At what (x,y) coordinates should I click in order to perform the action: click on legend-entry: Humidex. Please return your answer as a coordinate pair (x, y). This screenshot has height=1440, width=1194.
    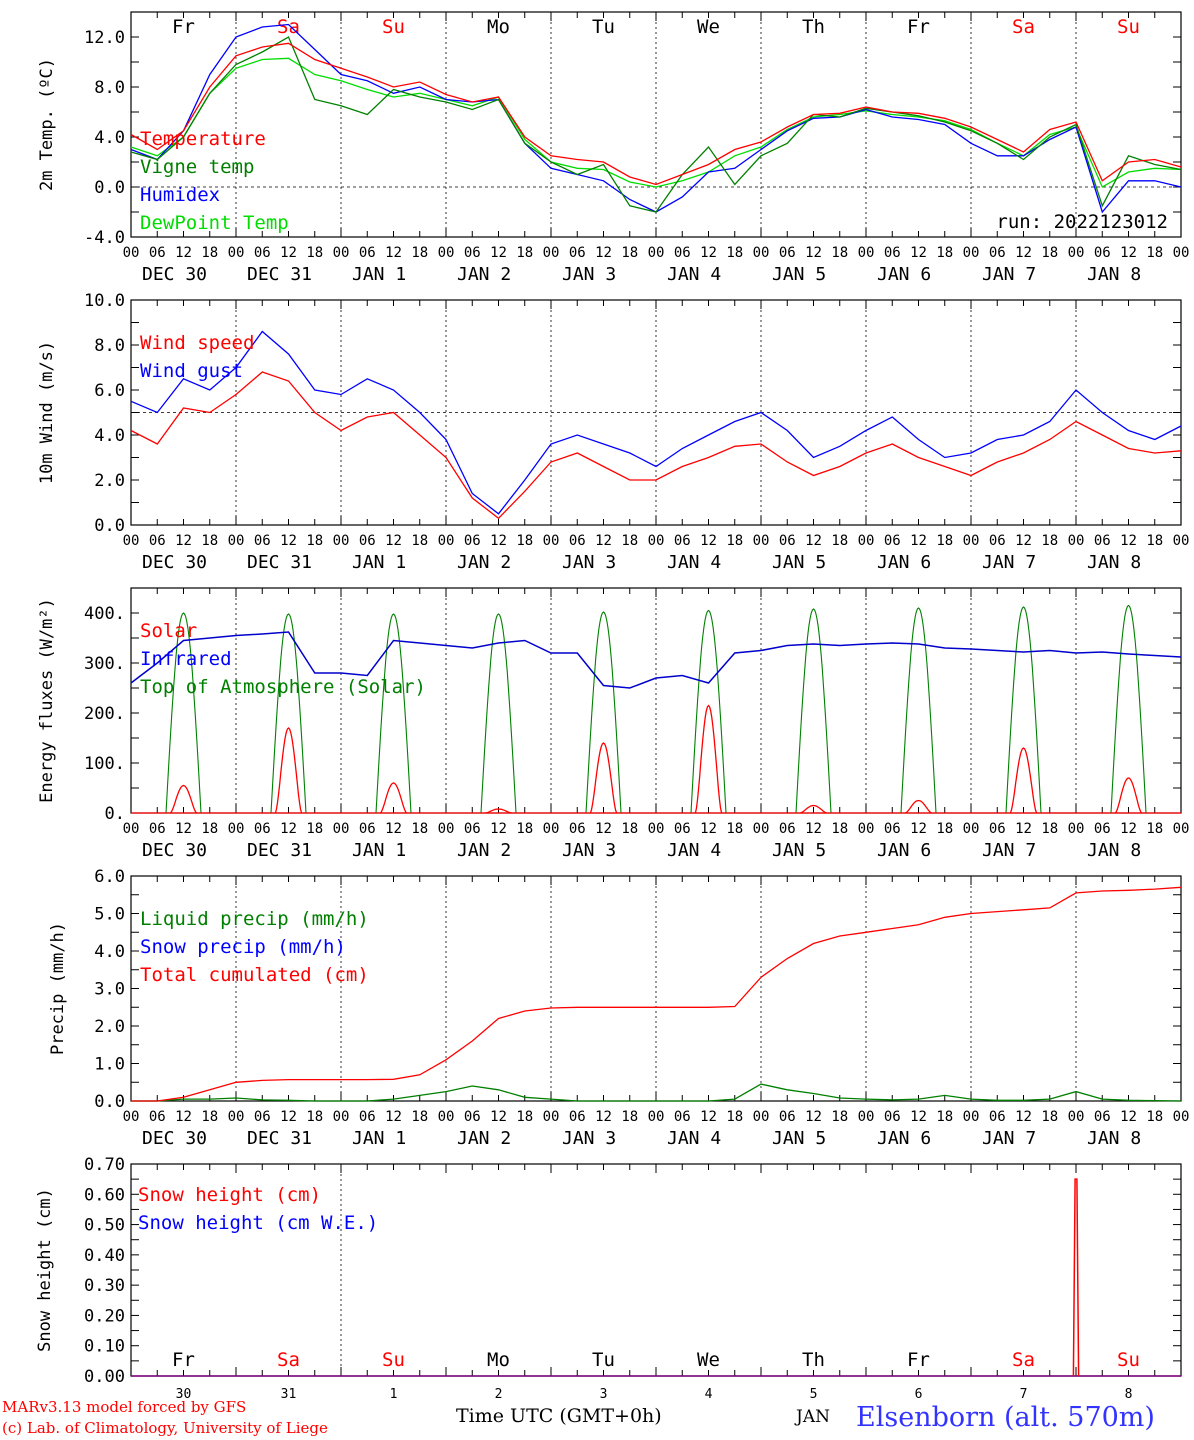
    Looking at the image, I should click on (180, 195).